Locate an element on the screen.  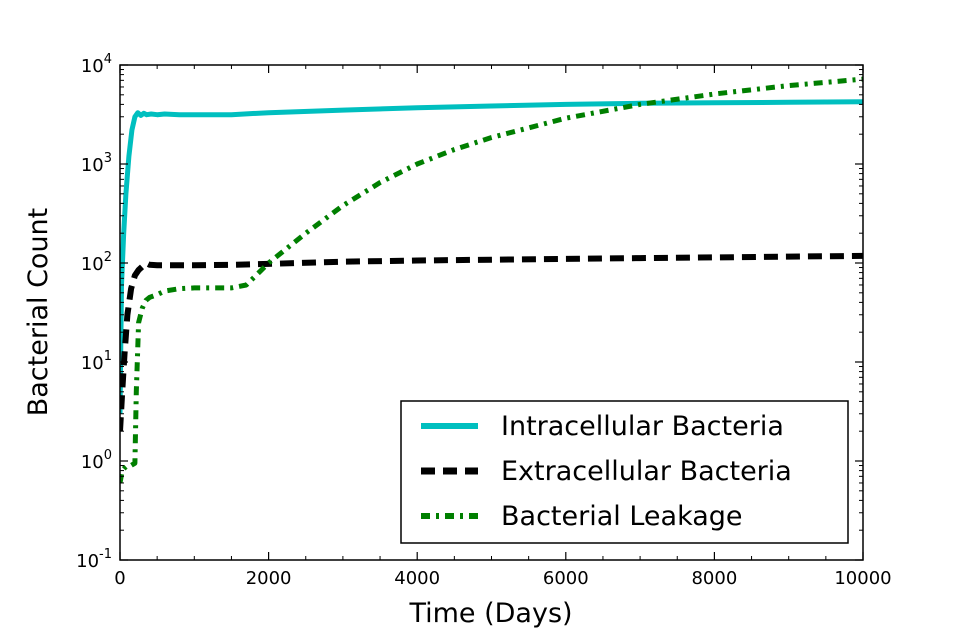
y-tick-label: 10⁰ is located at coordinates (96, 460).